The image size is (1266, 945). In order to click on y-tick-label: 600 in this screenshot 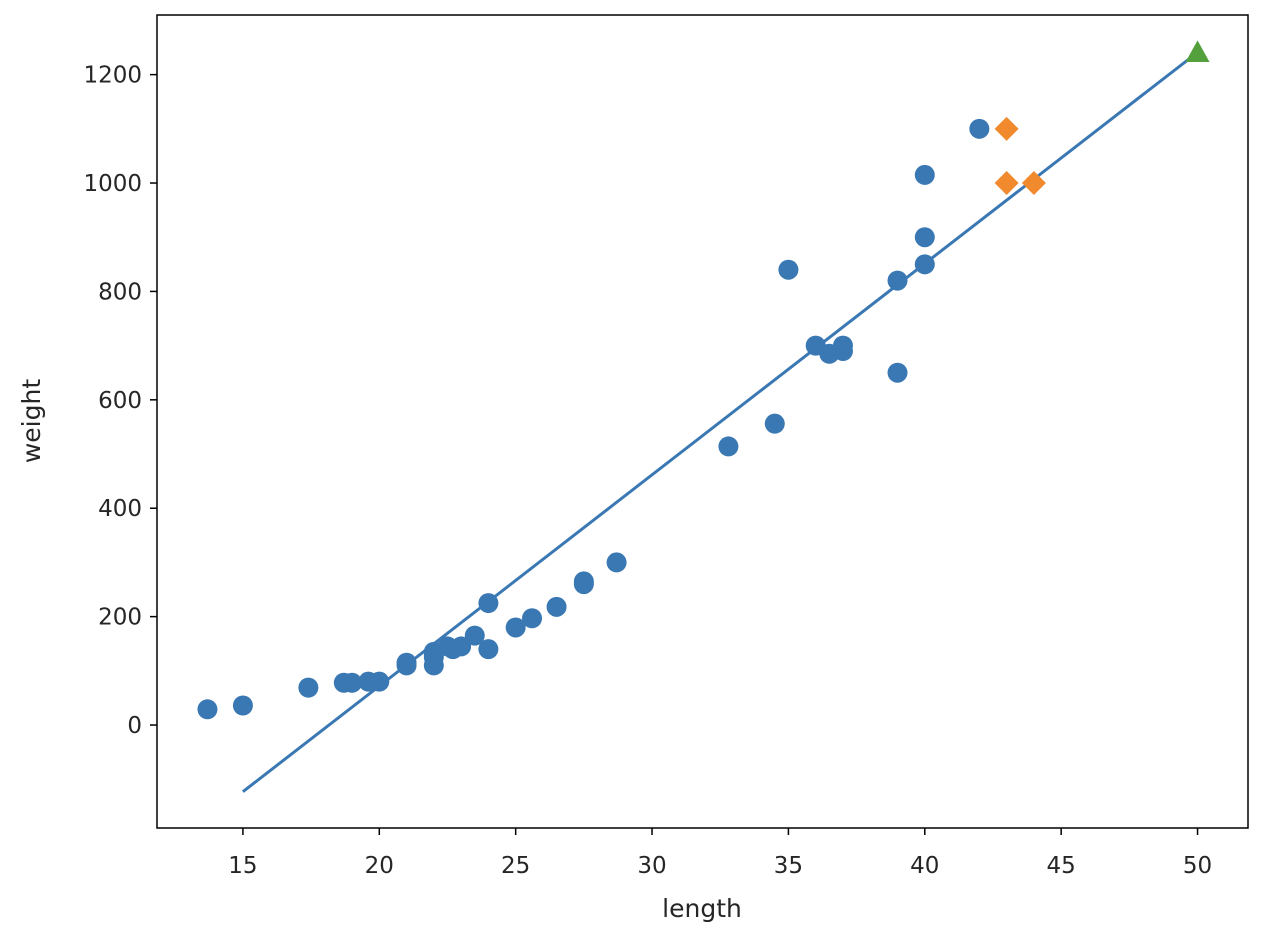, I will do `click(120, 401)`.